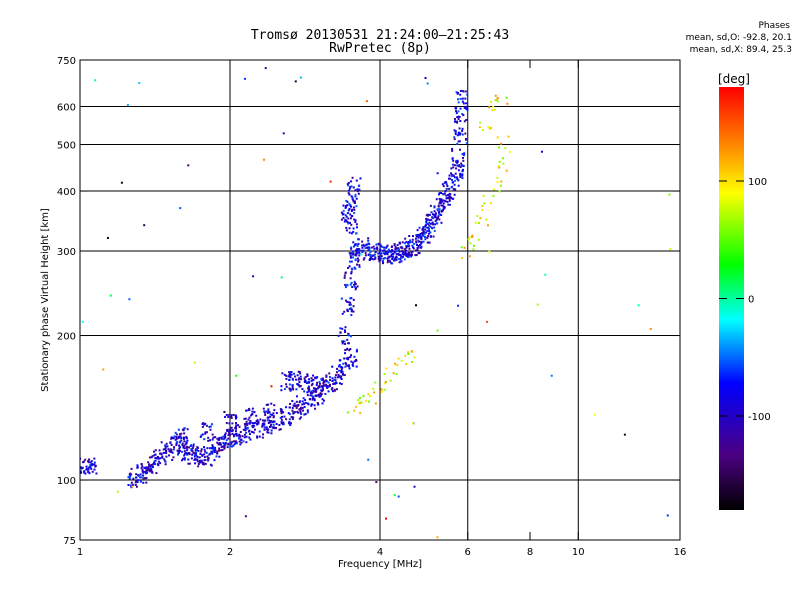 This screenshot has width=800, height=600. What do you see at coordinates (69, 541) in the screenshot?
I see `y-tick-label: 75` at bounding box center [69, 541].